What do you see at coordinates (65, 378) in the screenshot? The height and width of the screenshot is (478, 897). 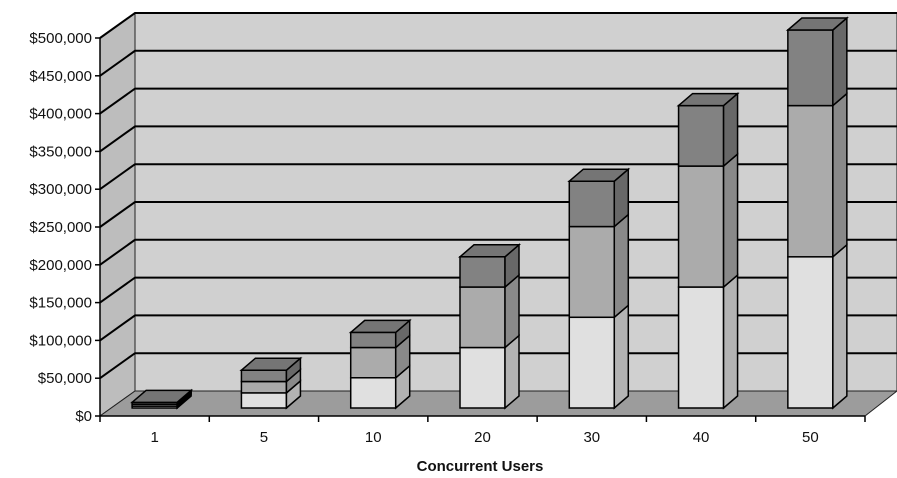 I see `y-tick-label: $50,000` at bounding box center [65, 378].